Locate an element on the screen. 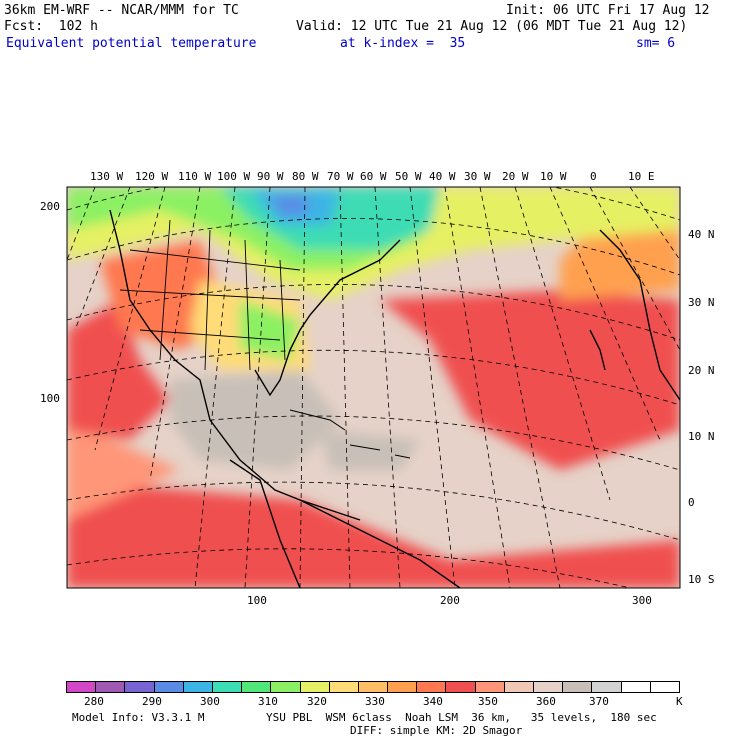  state-borders is located at coordinates (210, 295).